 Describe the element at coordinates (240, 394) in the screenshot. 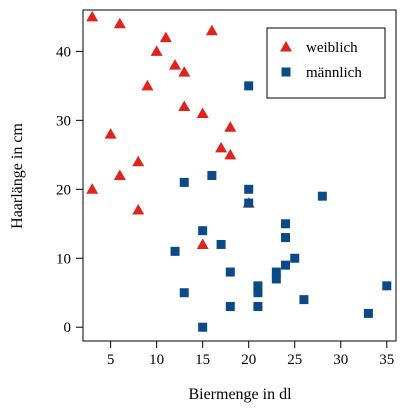

I see `x-axis-label: Biermenge in dl` at that location.